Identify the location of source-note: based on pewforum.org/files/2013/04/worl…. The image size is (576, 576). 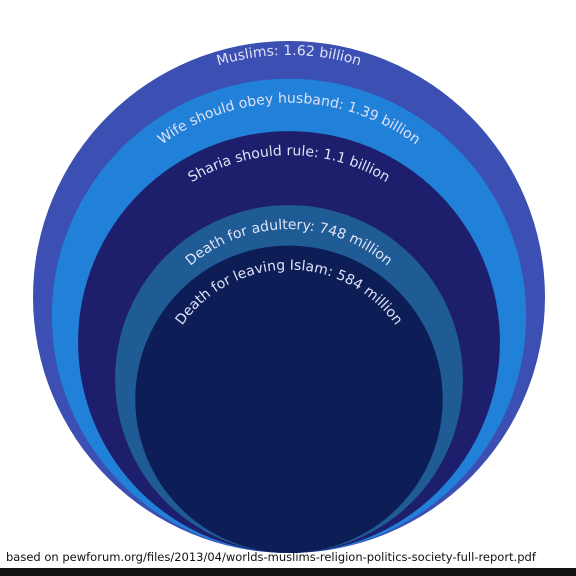
(271, 557).